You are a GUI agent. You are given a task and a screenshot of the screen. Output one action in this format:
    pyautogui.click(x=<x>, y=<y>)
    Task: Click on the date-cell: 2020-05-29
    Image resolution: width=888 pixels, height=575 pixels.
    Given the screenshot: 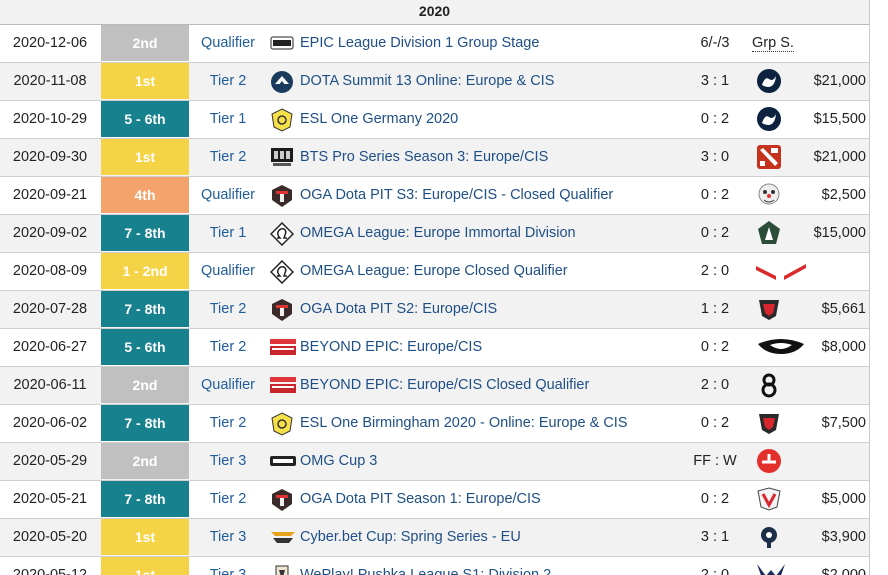 What is the action you would take?
    pyautogui.click(x=50, y=461)
    